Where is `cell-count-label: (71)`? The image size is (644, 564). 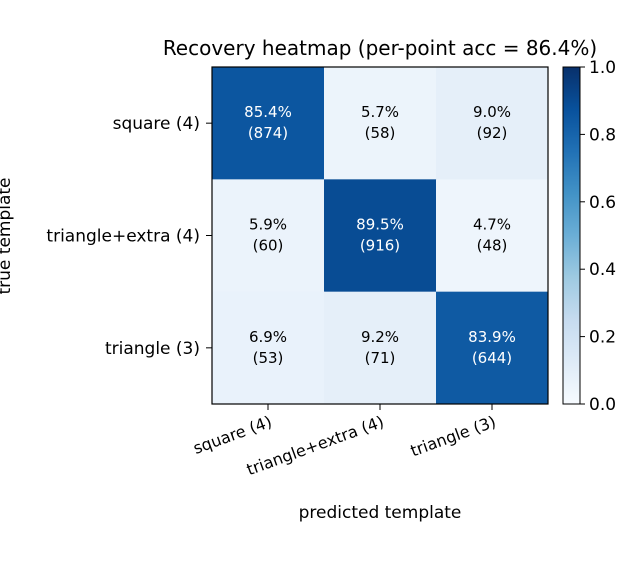
cell-count-label: (71) is located at coordinates (380, 358).